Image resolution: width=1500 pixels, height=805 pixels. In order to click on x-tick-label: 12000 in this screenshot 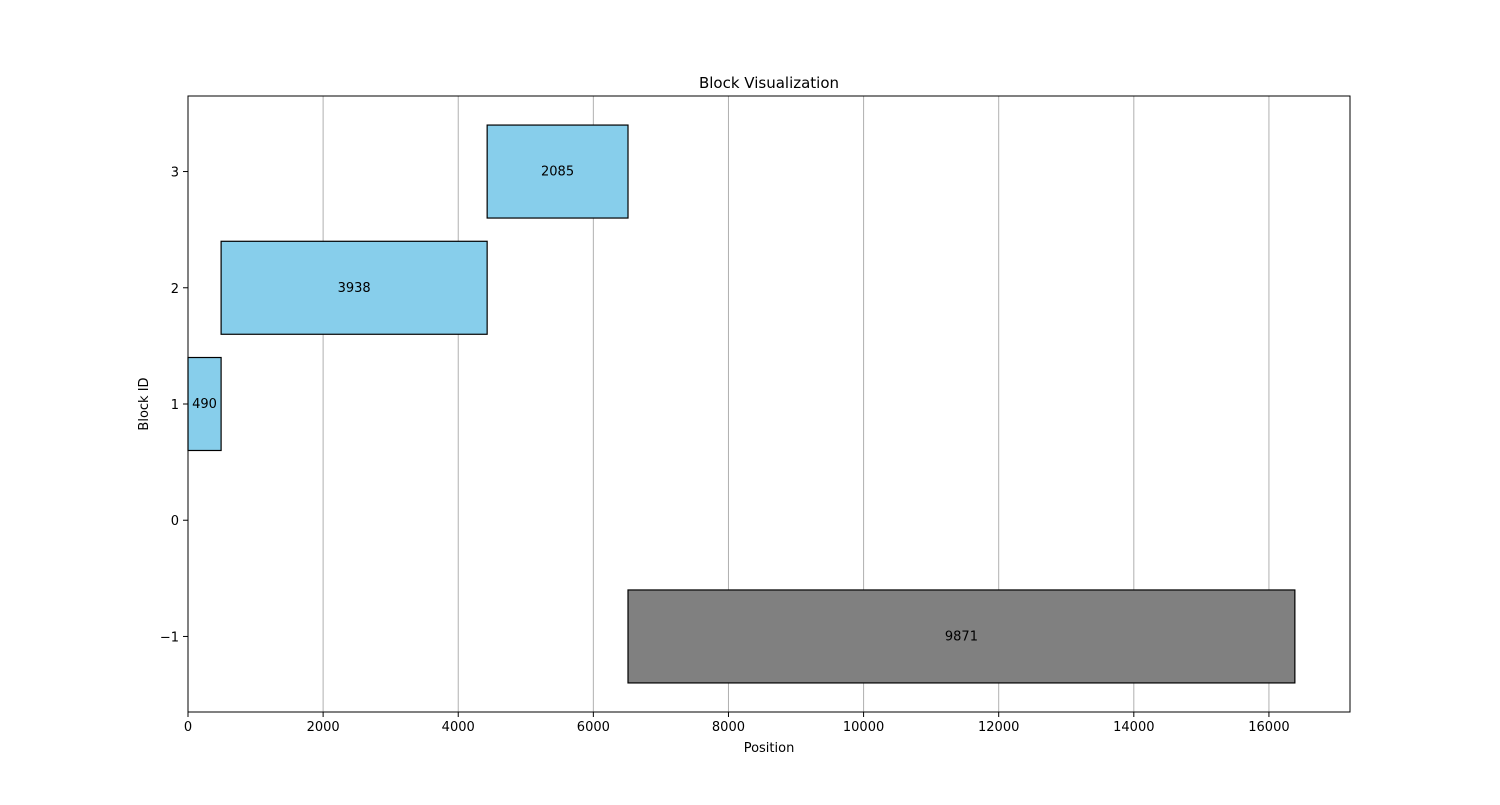, I will do `click(998, 727)`.